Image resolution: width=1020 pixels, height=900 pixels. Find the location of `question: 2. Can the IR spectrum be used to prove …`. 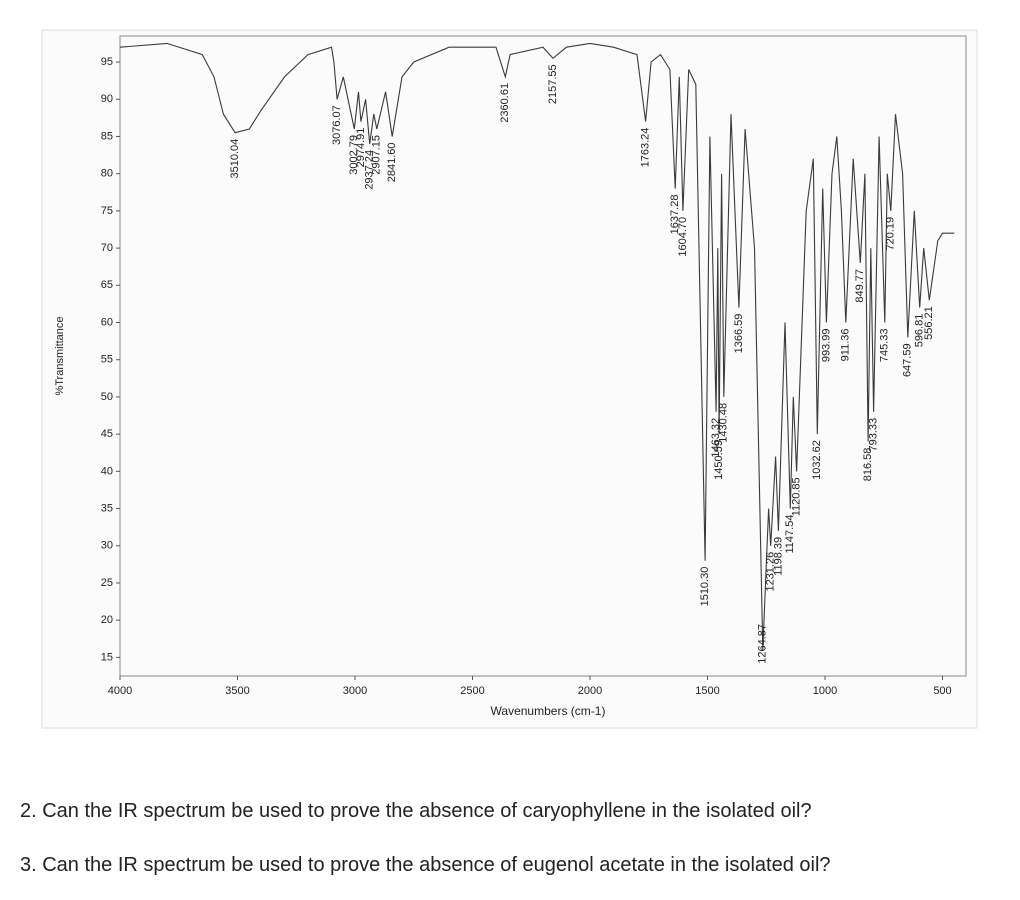

question: 2. Can the IR spectrum be used to prove … is located at coordinates (416, 811).